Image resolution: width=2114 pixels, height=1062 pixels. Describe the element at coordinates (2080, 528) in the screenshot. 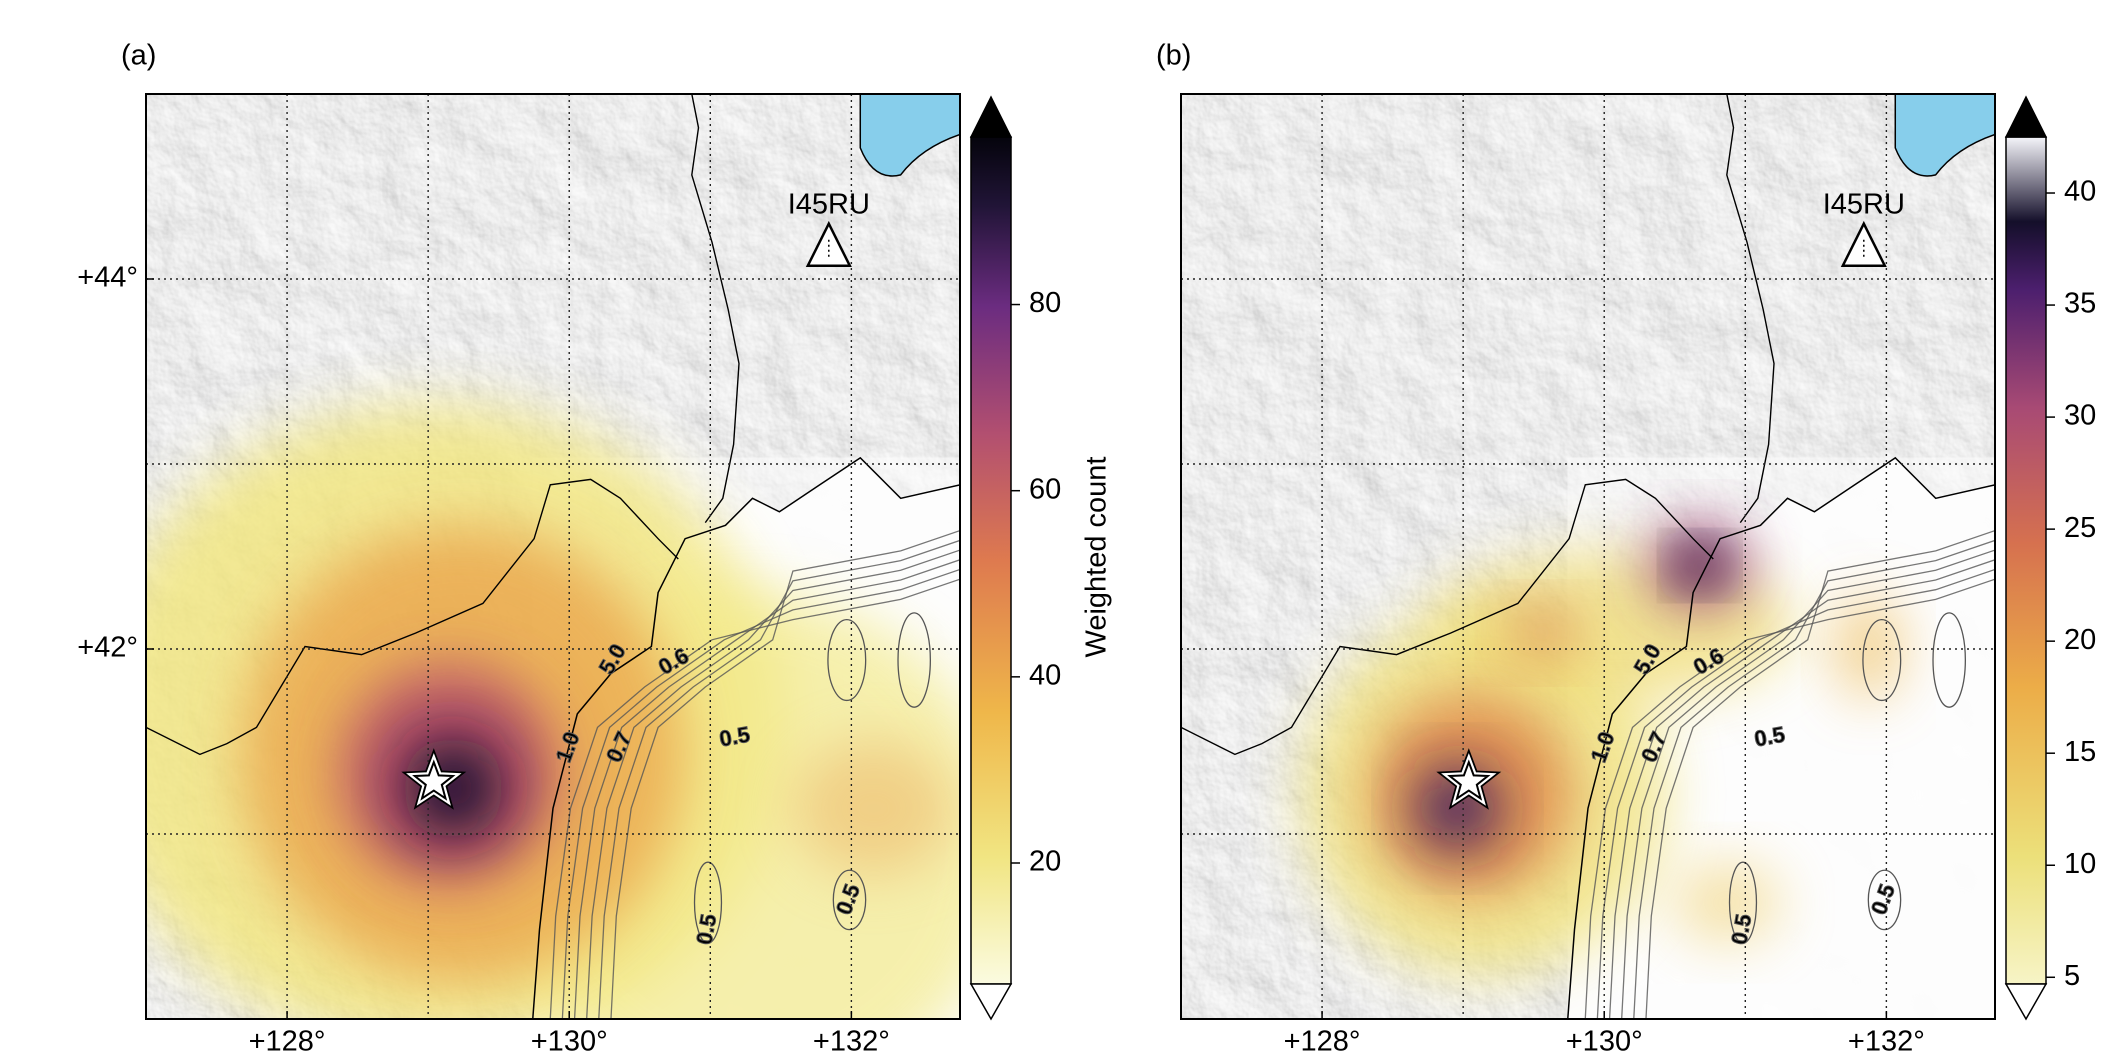

I see `colorbar-tick-label: 25` at that location.